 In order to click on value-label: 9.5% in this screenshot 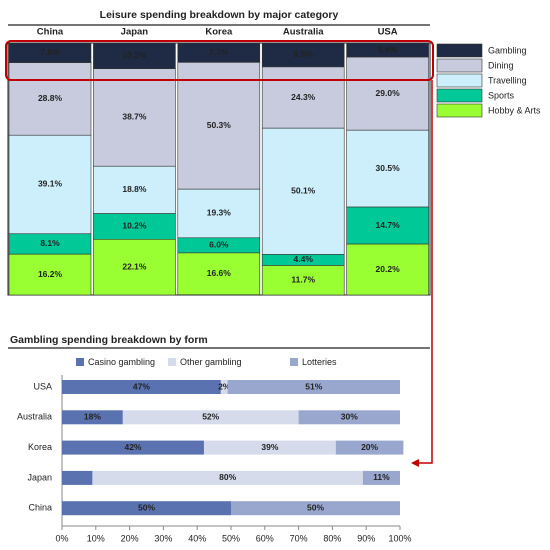, I will do `click(304, 54)`.